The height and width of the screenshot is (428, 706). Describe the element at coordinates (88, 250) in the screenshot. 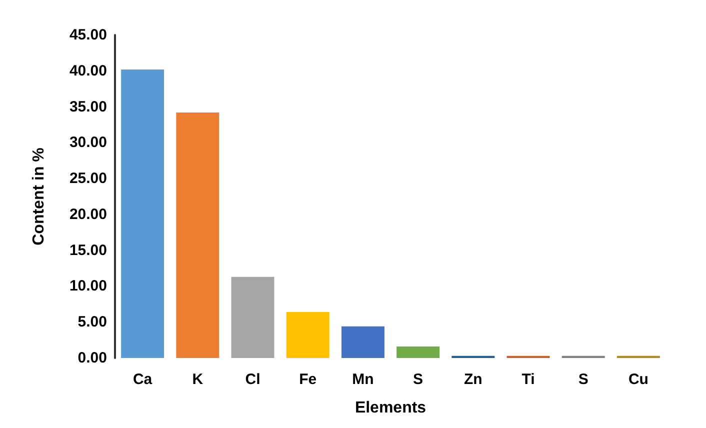

I see `y-tick-label: 15.00` at that location.